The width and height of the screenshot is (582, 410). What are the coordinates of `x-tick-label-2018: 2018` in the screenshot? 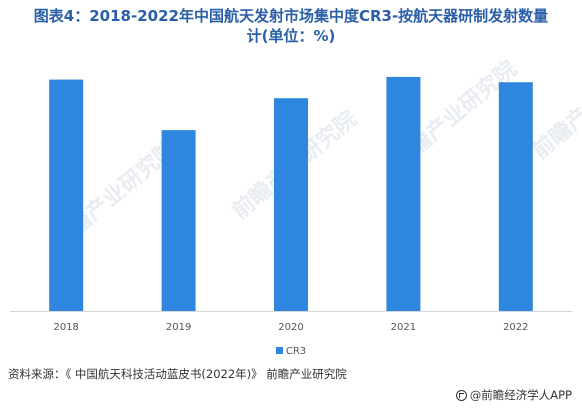 It's located at (65, 327).